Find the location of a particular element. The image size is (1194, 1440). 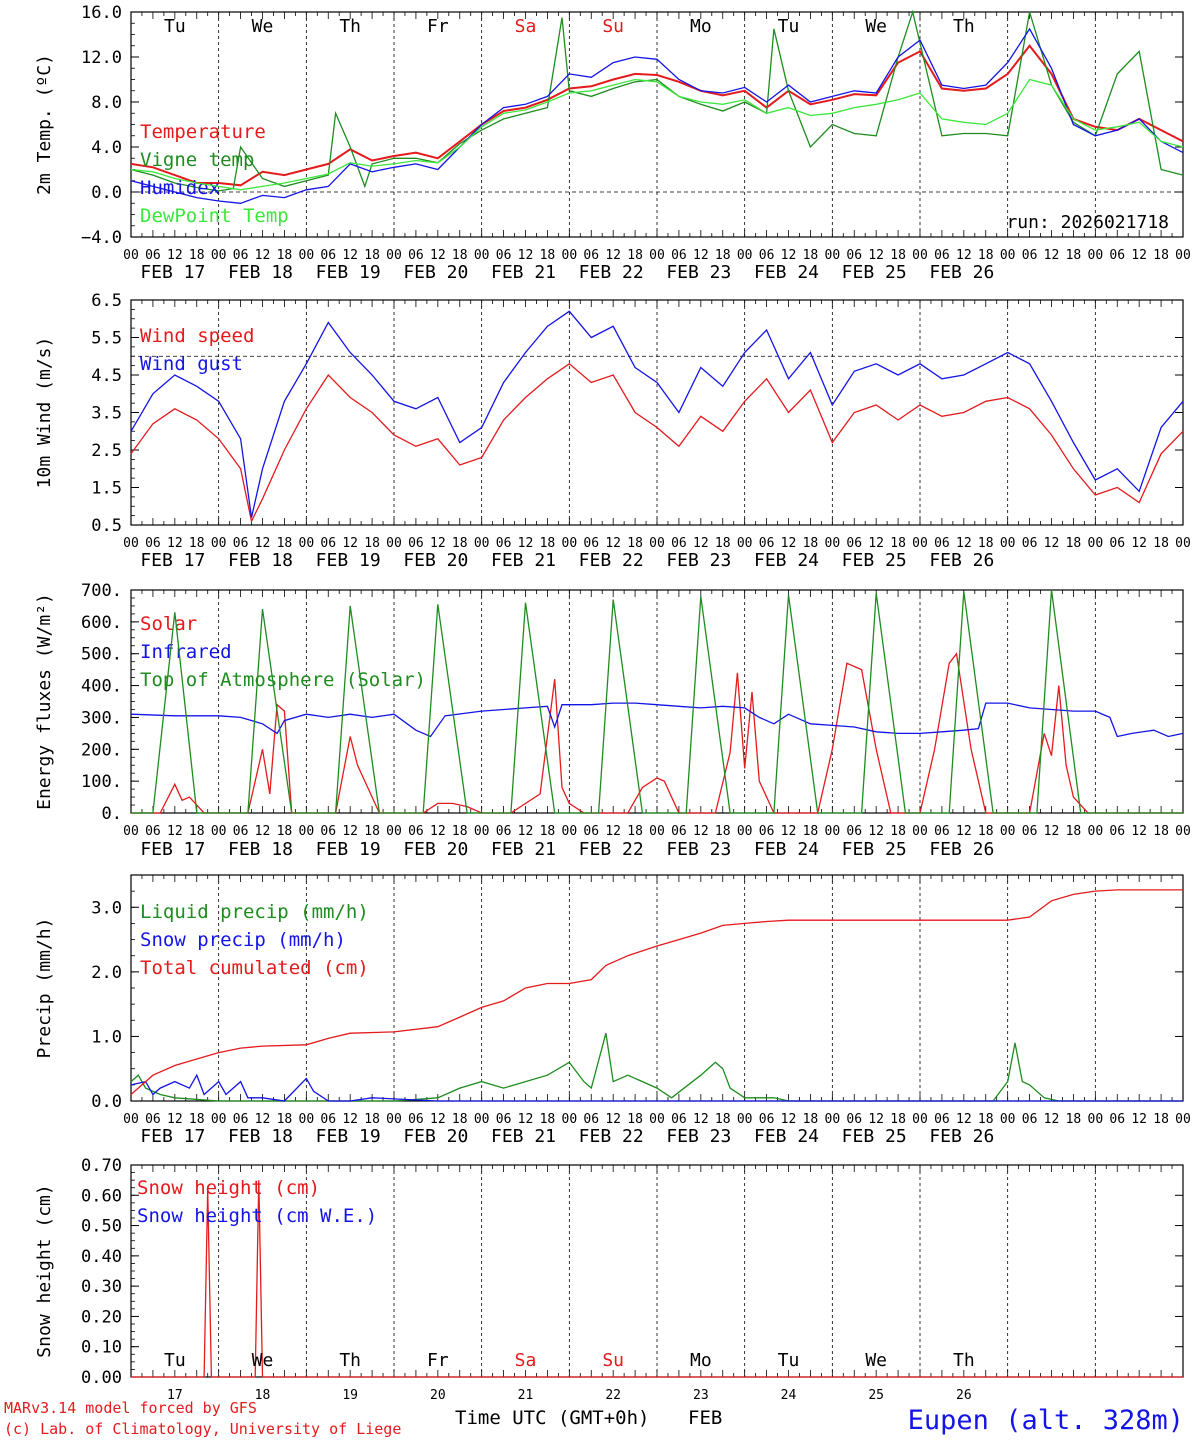

day-name-label: Su is located at coordinates (613, 26).